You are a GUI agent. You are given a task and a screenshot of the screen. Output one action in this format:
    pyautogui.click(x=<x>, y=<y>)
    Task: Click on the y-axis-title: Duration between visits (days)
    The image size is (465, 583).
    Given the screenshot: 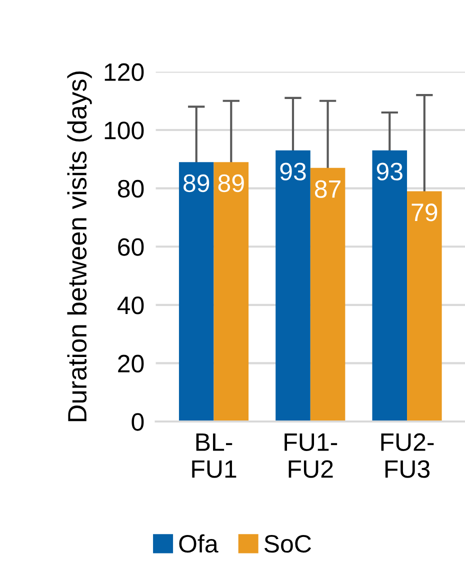 What is the action you would take?
    pyautogui.click(x=79, y=247)
    